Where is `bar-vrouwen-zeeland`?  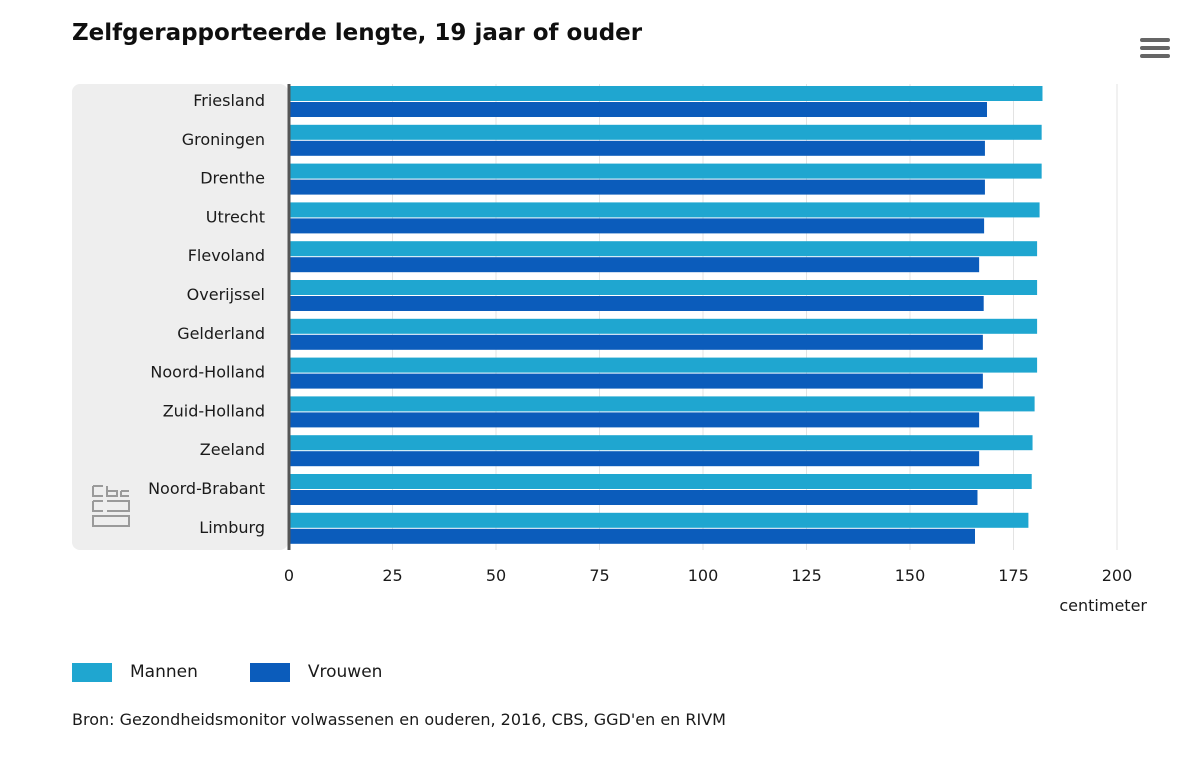
bar-vrouwen-zeeland is located at coordinates (635, 459).